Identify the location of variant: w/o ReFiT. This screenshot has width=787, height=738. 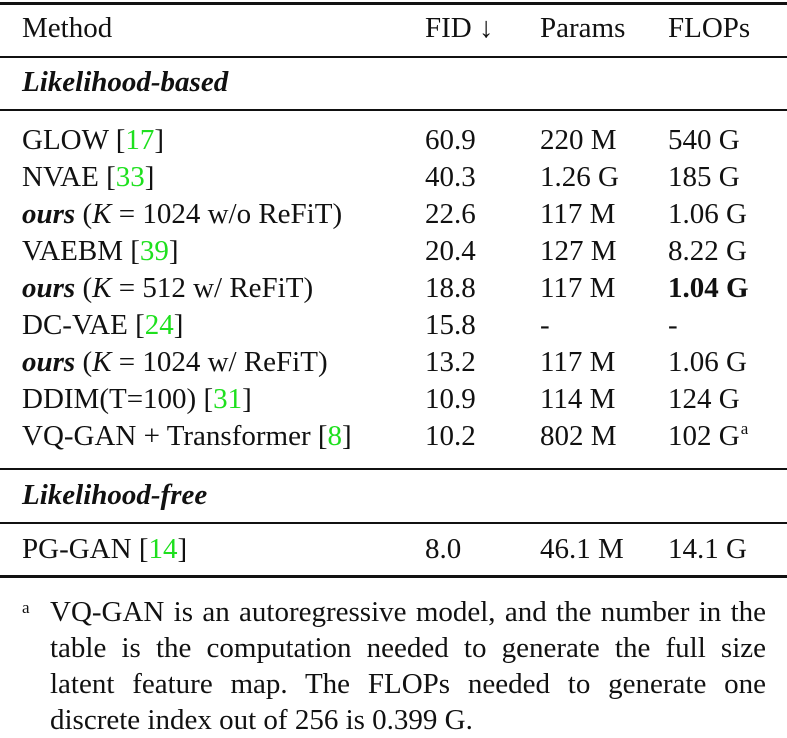
(266, 214).